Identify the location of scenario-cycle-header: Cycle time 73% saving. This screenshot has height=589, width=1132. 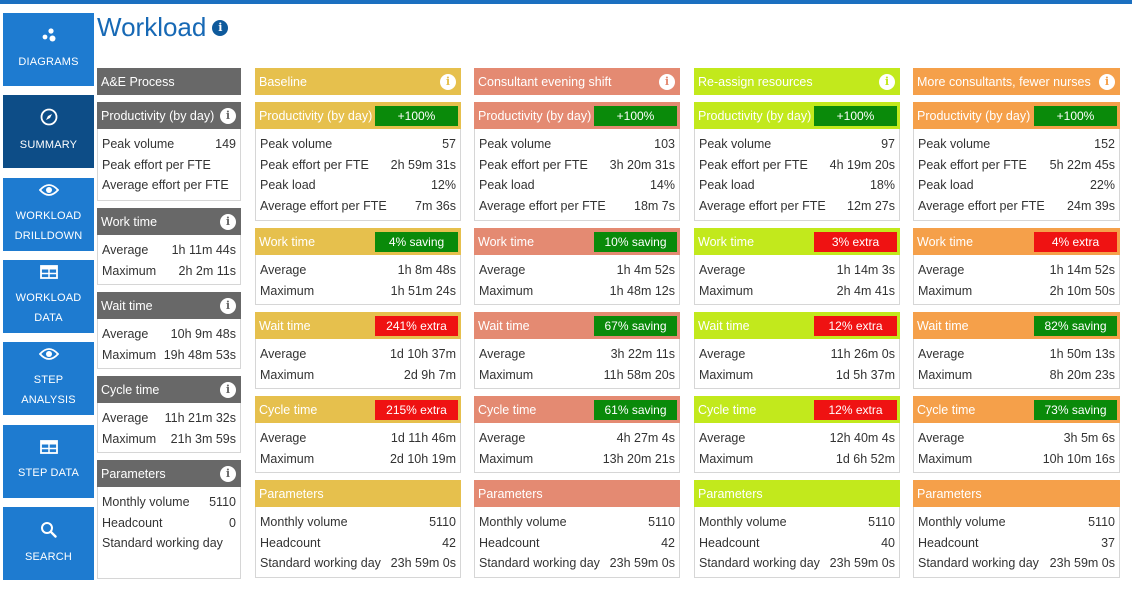
(1016, 409).